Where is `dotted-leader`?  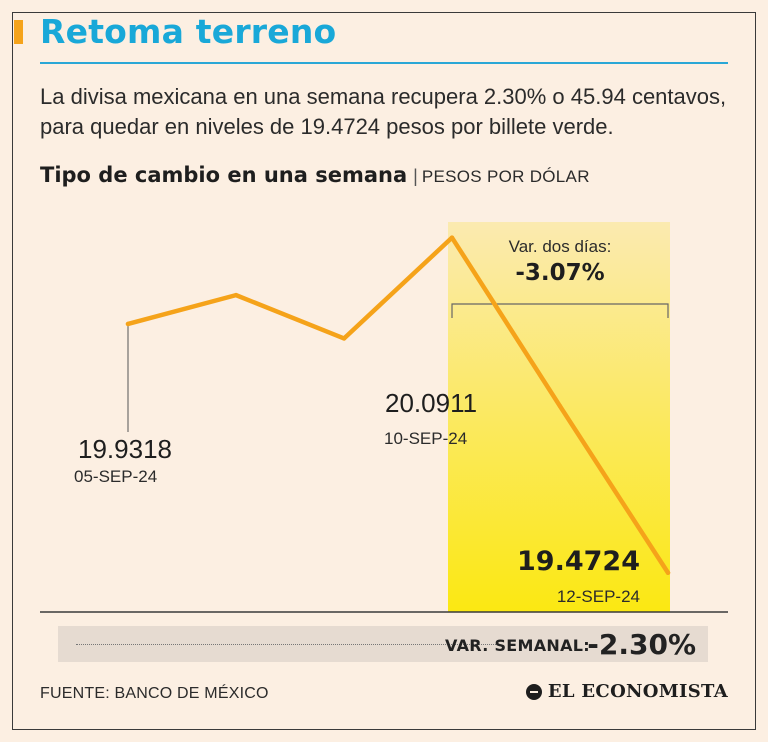
dotted-leader is located at coordinates (286, 644).